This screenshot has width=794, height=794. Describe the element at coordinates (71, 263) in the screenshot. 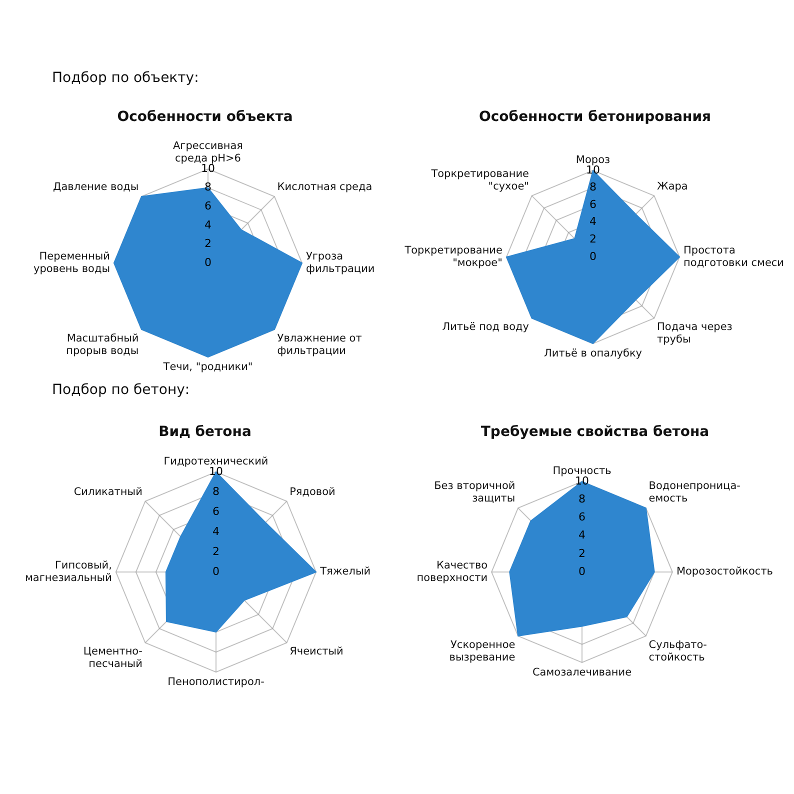

I see `spoke-label: Переменный уровень воды` at that location.